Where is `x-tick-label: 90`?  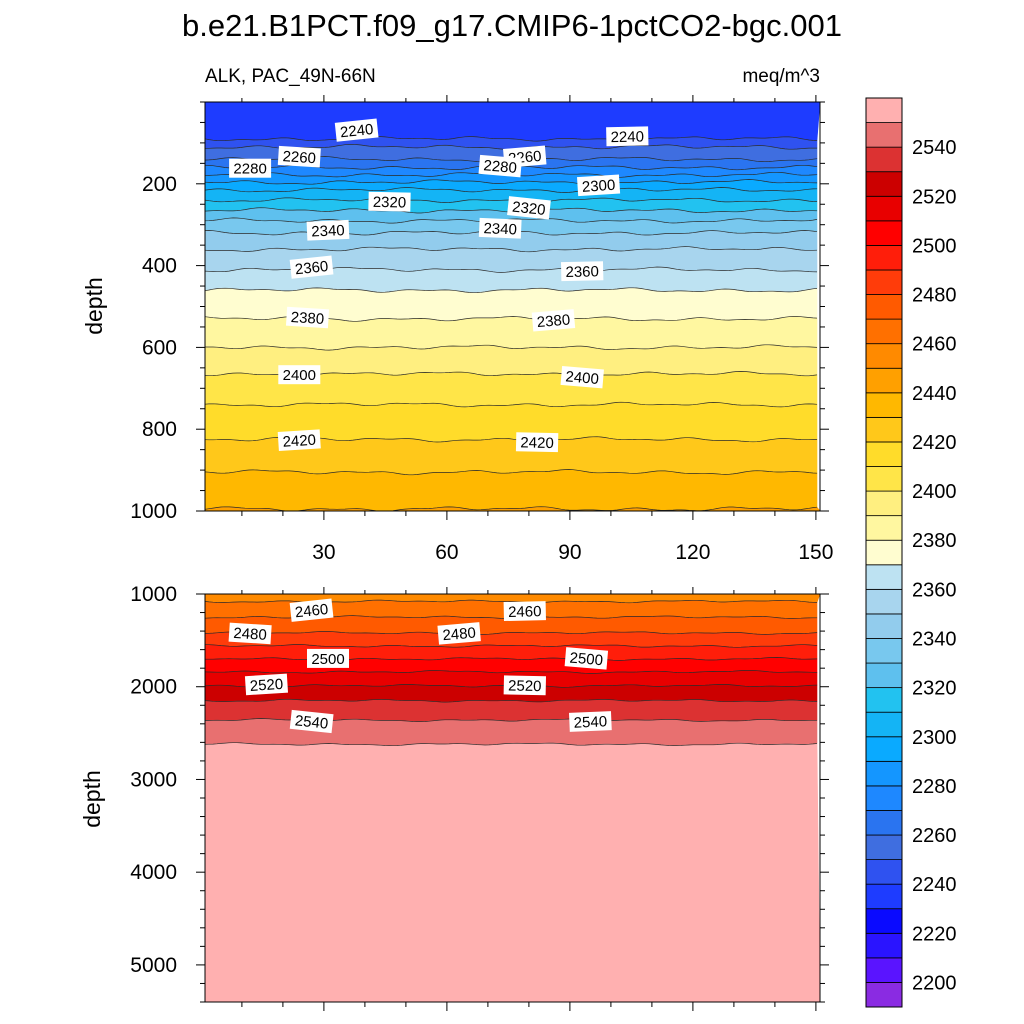 x-tick-label: 90 is located at coordinates (569, 552).